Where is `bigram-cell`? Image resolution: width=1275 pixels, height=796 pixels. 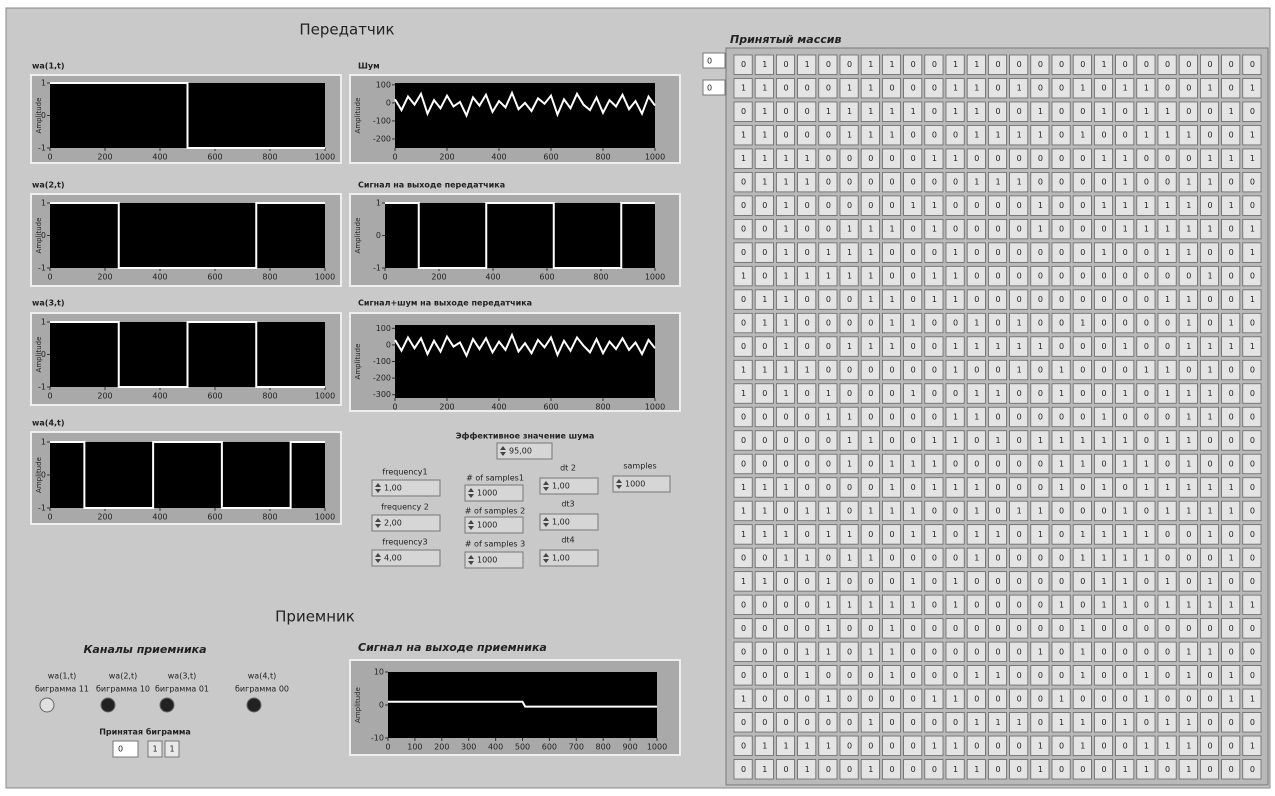
bigram-cell is located at coordinates (155, 749).